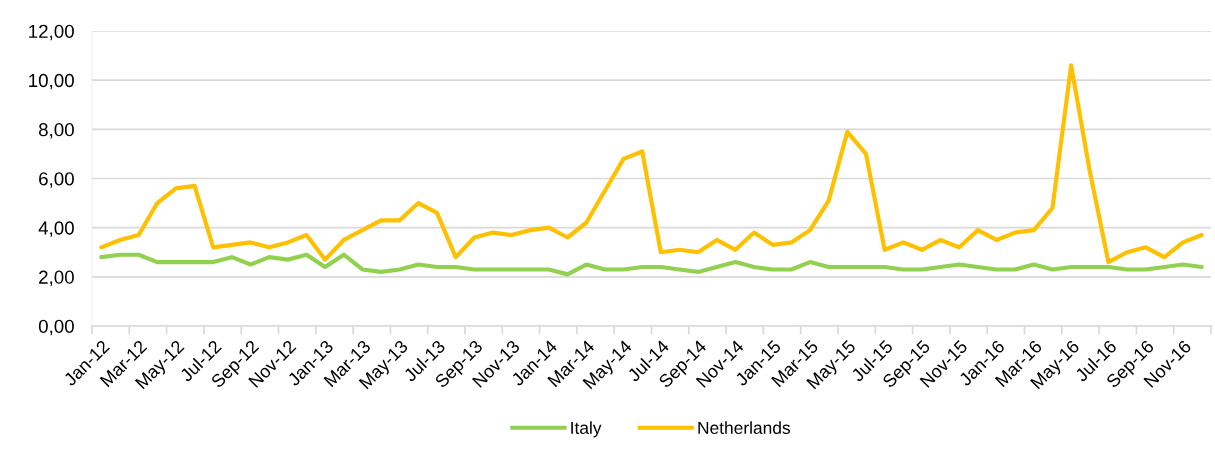 This screenshot has width=1215, height=471. I want to click on y-tick-label: 0,00, so click(56, 327).